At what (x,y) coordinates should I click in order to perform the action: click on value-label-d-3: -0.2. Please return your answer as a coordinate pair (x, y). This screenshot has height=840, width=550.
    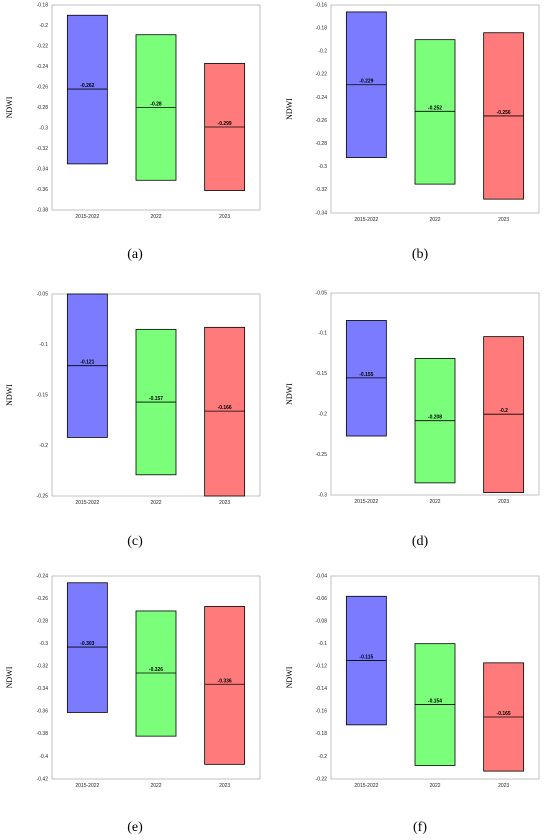
    Looking at the image, I should click on (503, 411).